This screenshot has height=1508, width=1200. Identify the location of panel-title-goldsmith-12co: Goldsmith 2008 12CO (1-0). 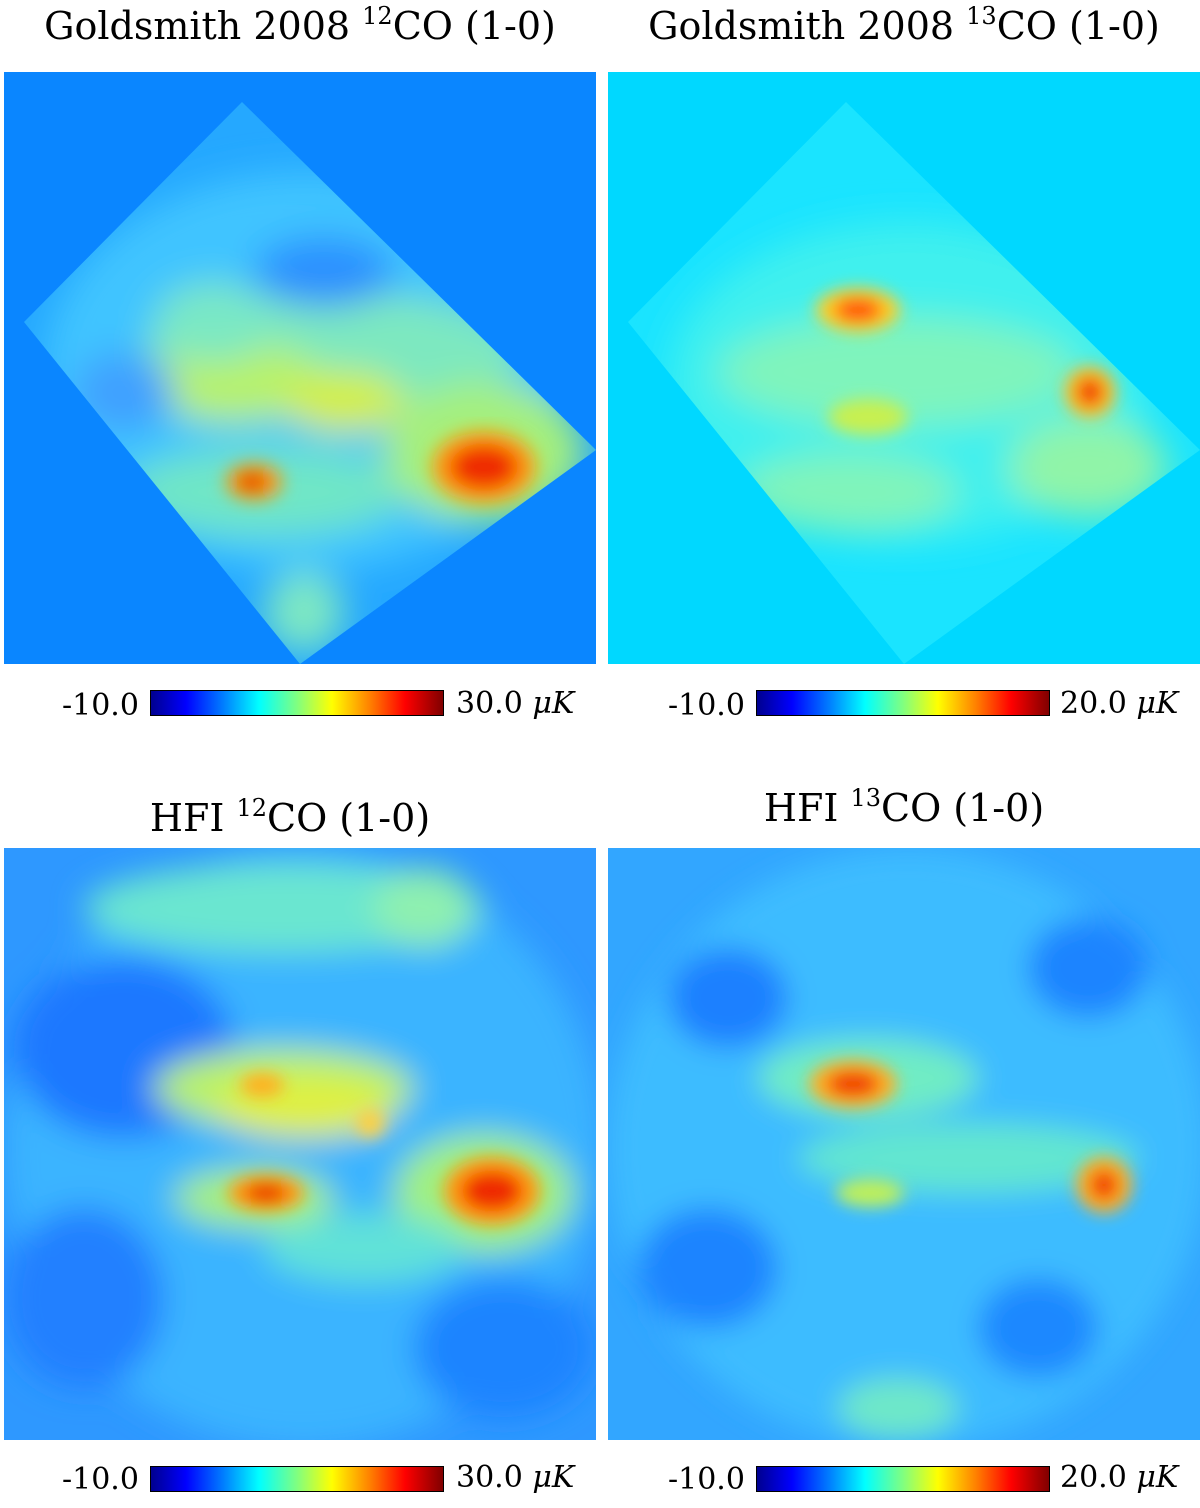
(300, 25).